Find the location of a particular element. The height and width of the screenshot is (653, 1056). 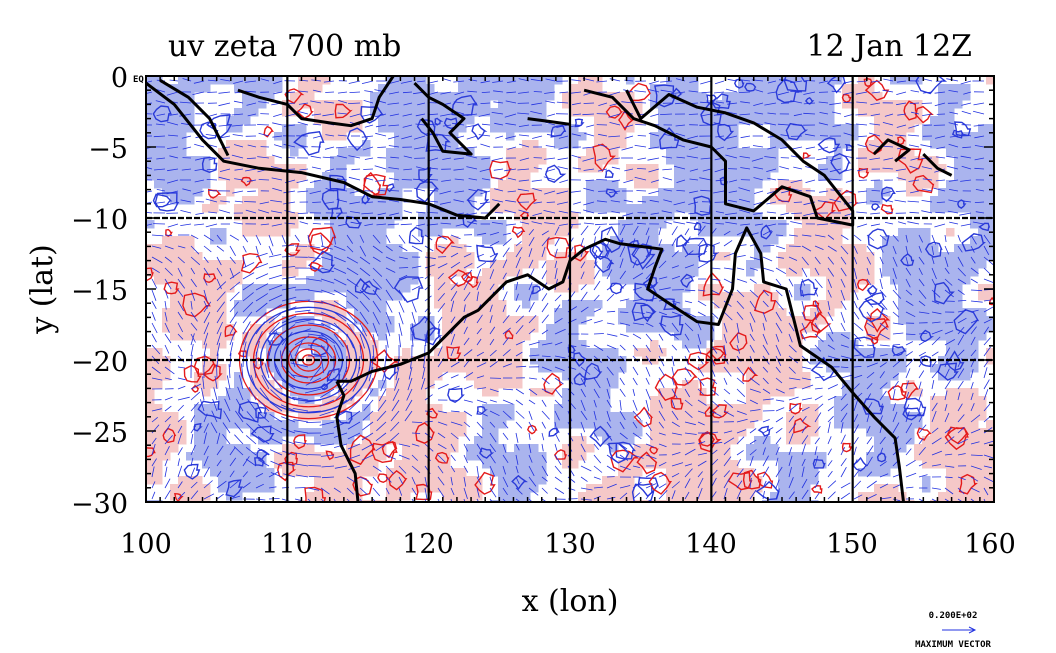

vorticity-contour is located at coordinates (660, 483).